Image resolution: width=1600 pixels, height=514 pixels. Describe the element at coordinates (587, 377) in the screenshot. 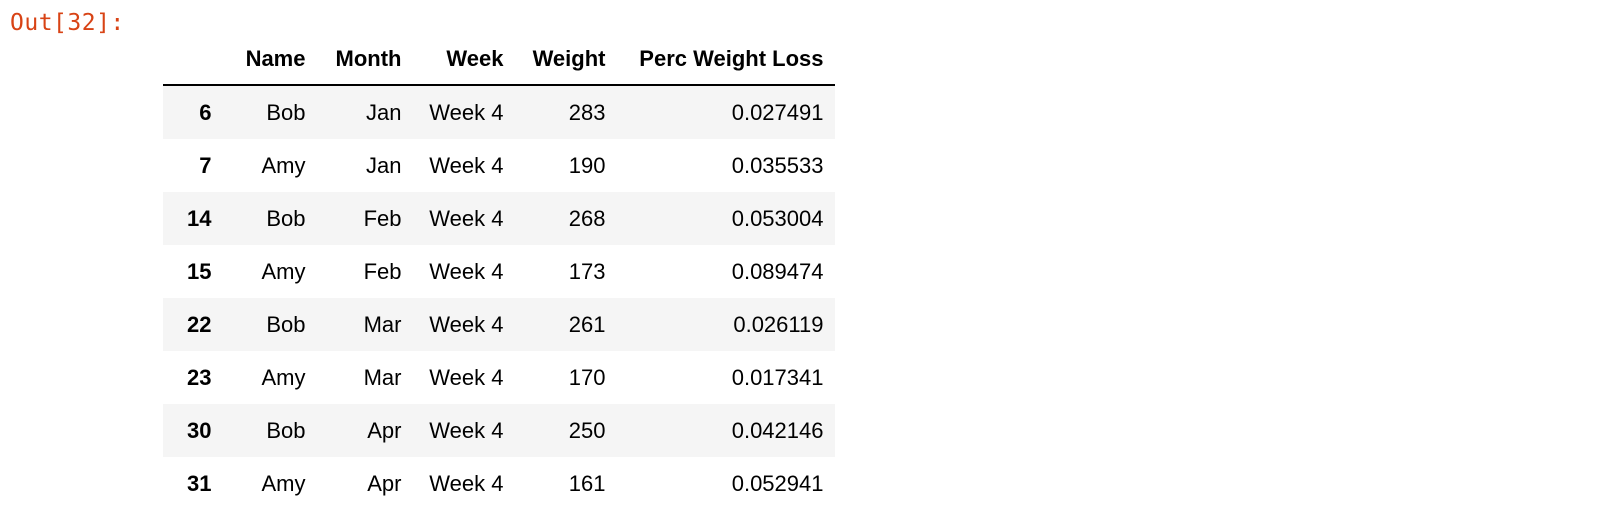

I see `cell-weight: 170` at that location.